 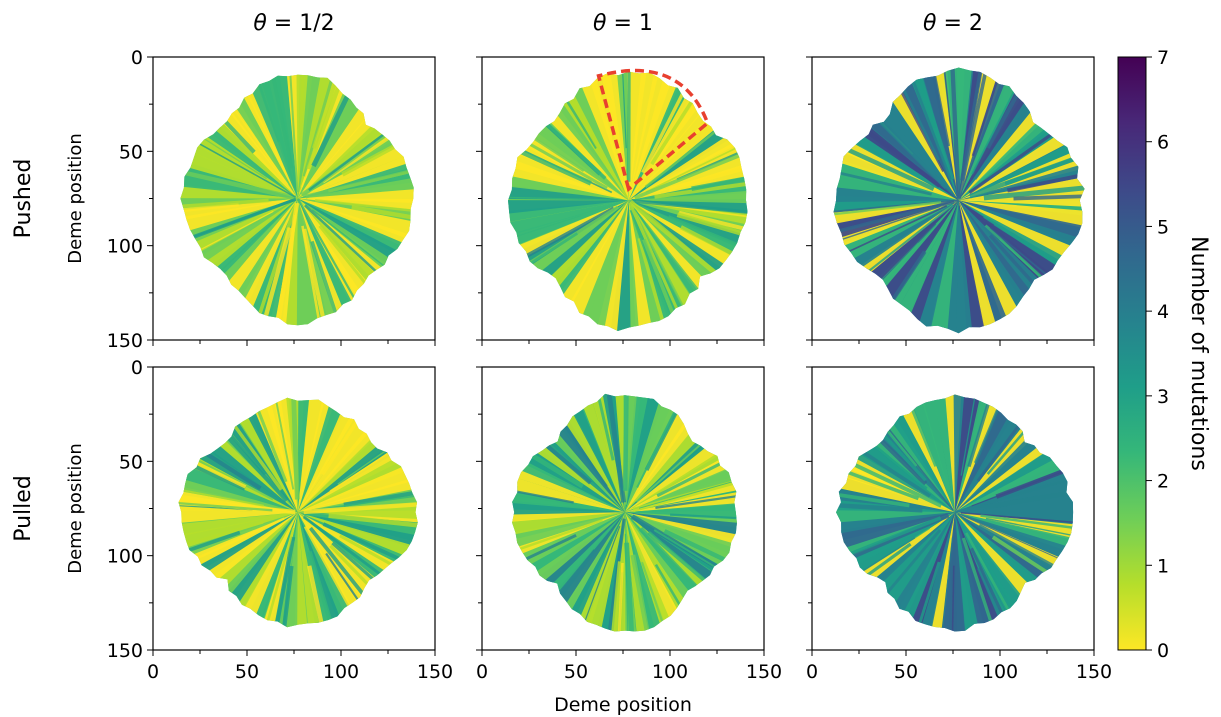 I want to click on heatmap-panel-2-2: 0 50 100 150, so click(x=629, y=524).